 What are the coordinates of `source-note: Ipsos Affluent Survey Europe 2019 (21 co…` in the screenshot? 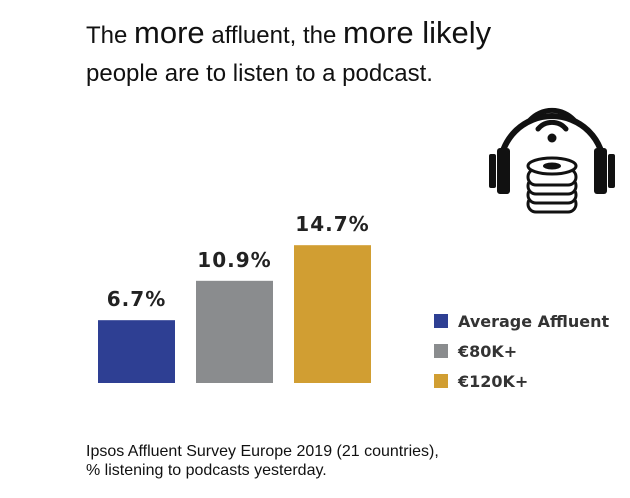 It's located at (306, 461).